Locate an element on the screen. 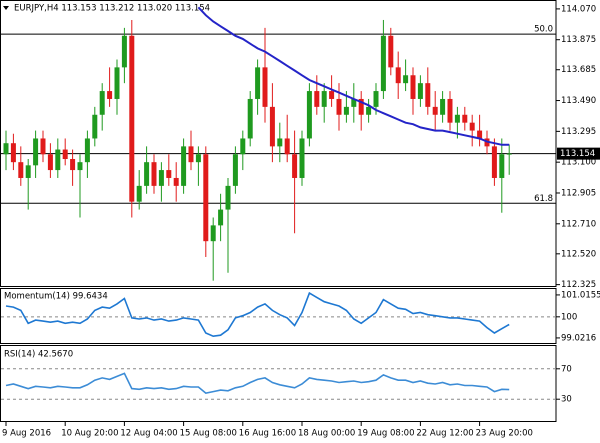 The image size is (600, 443). panel-title: Momentum(14) 99.6434 is located at coordinates (56, 297).